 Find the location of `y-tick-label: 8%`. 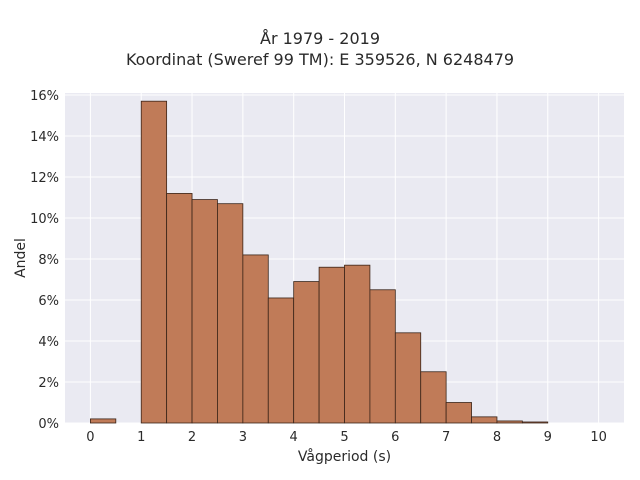

y-tick-label: 8% is located at coordinates (48, 260).